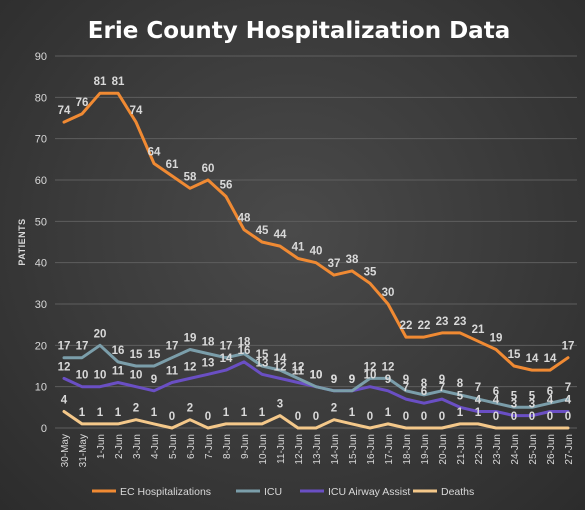 The height and width of the screenshot is (510, 585). What do you see at coordinates (353, 449) in the screenshot?
I see `x-tick-label: 15-Jun` at bounding box center [353, 449].